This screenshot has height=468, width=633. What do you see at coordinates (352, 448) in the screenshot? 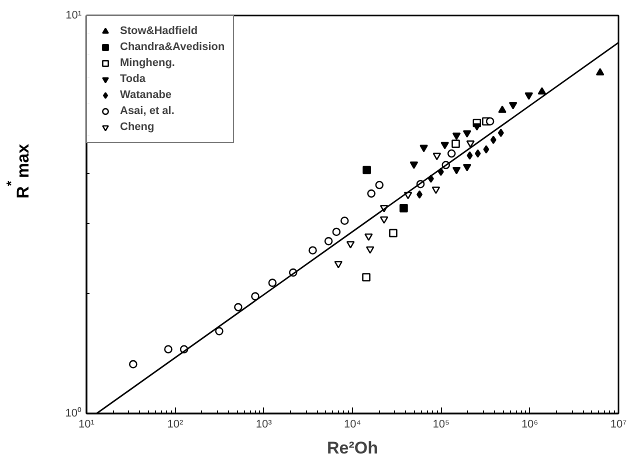
I see `x-axis-title: Re²Oh` at bounding box center [352, 448].